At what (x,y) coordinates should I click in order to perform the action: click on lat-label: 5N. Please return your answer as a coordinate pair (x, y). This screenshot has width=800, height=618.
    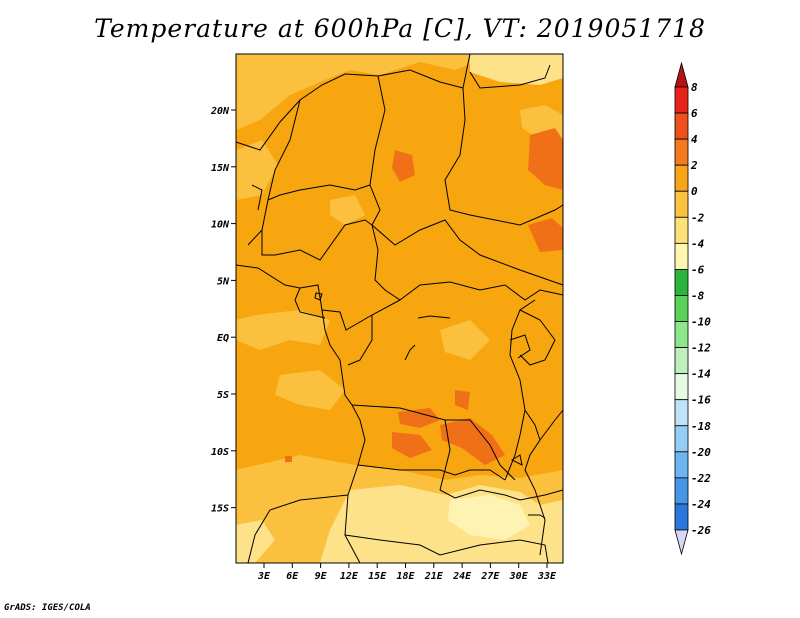
    Looking at the image, I should click on (223, 281).